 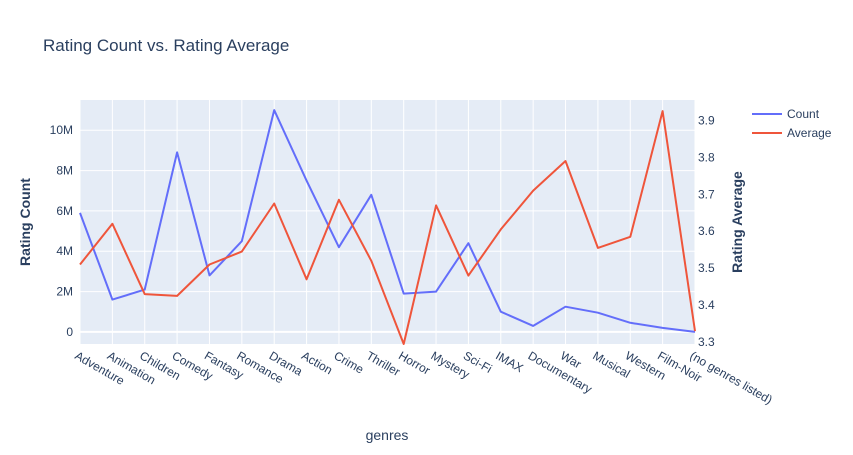 What do you see at coordinates (64, 171) in the screenshot?
I see `y-tick-label: 8M` at bounding box center [64, 171].